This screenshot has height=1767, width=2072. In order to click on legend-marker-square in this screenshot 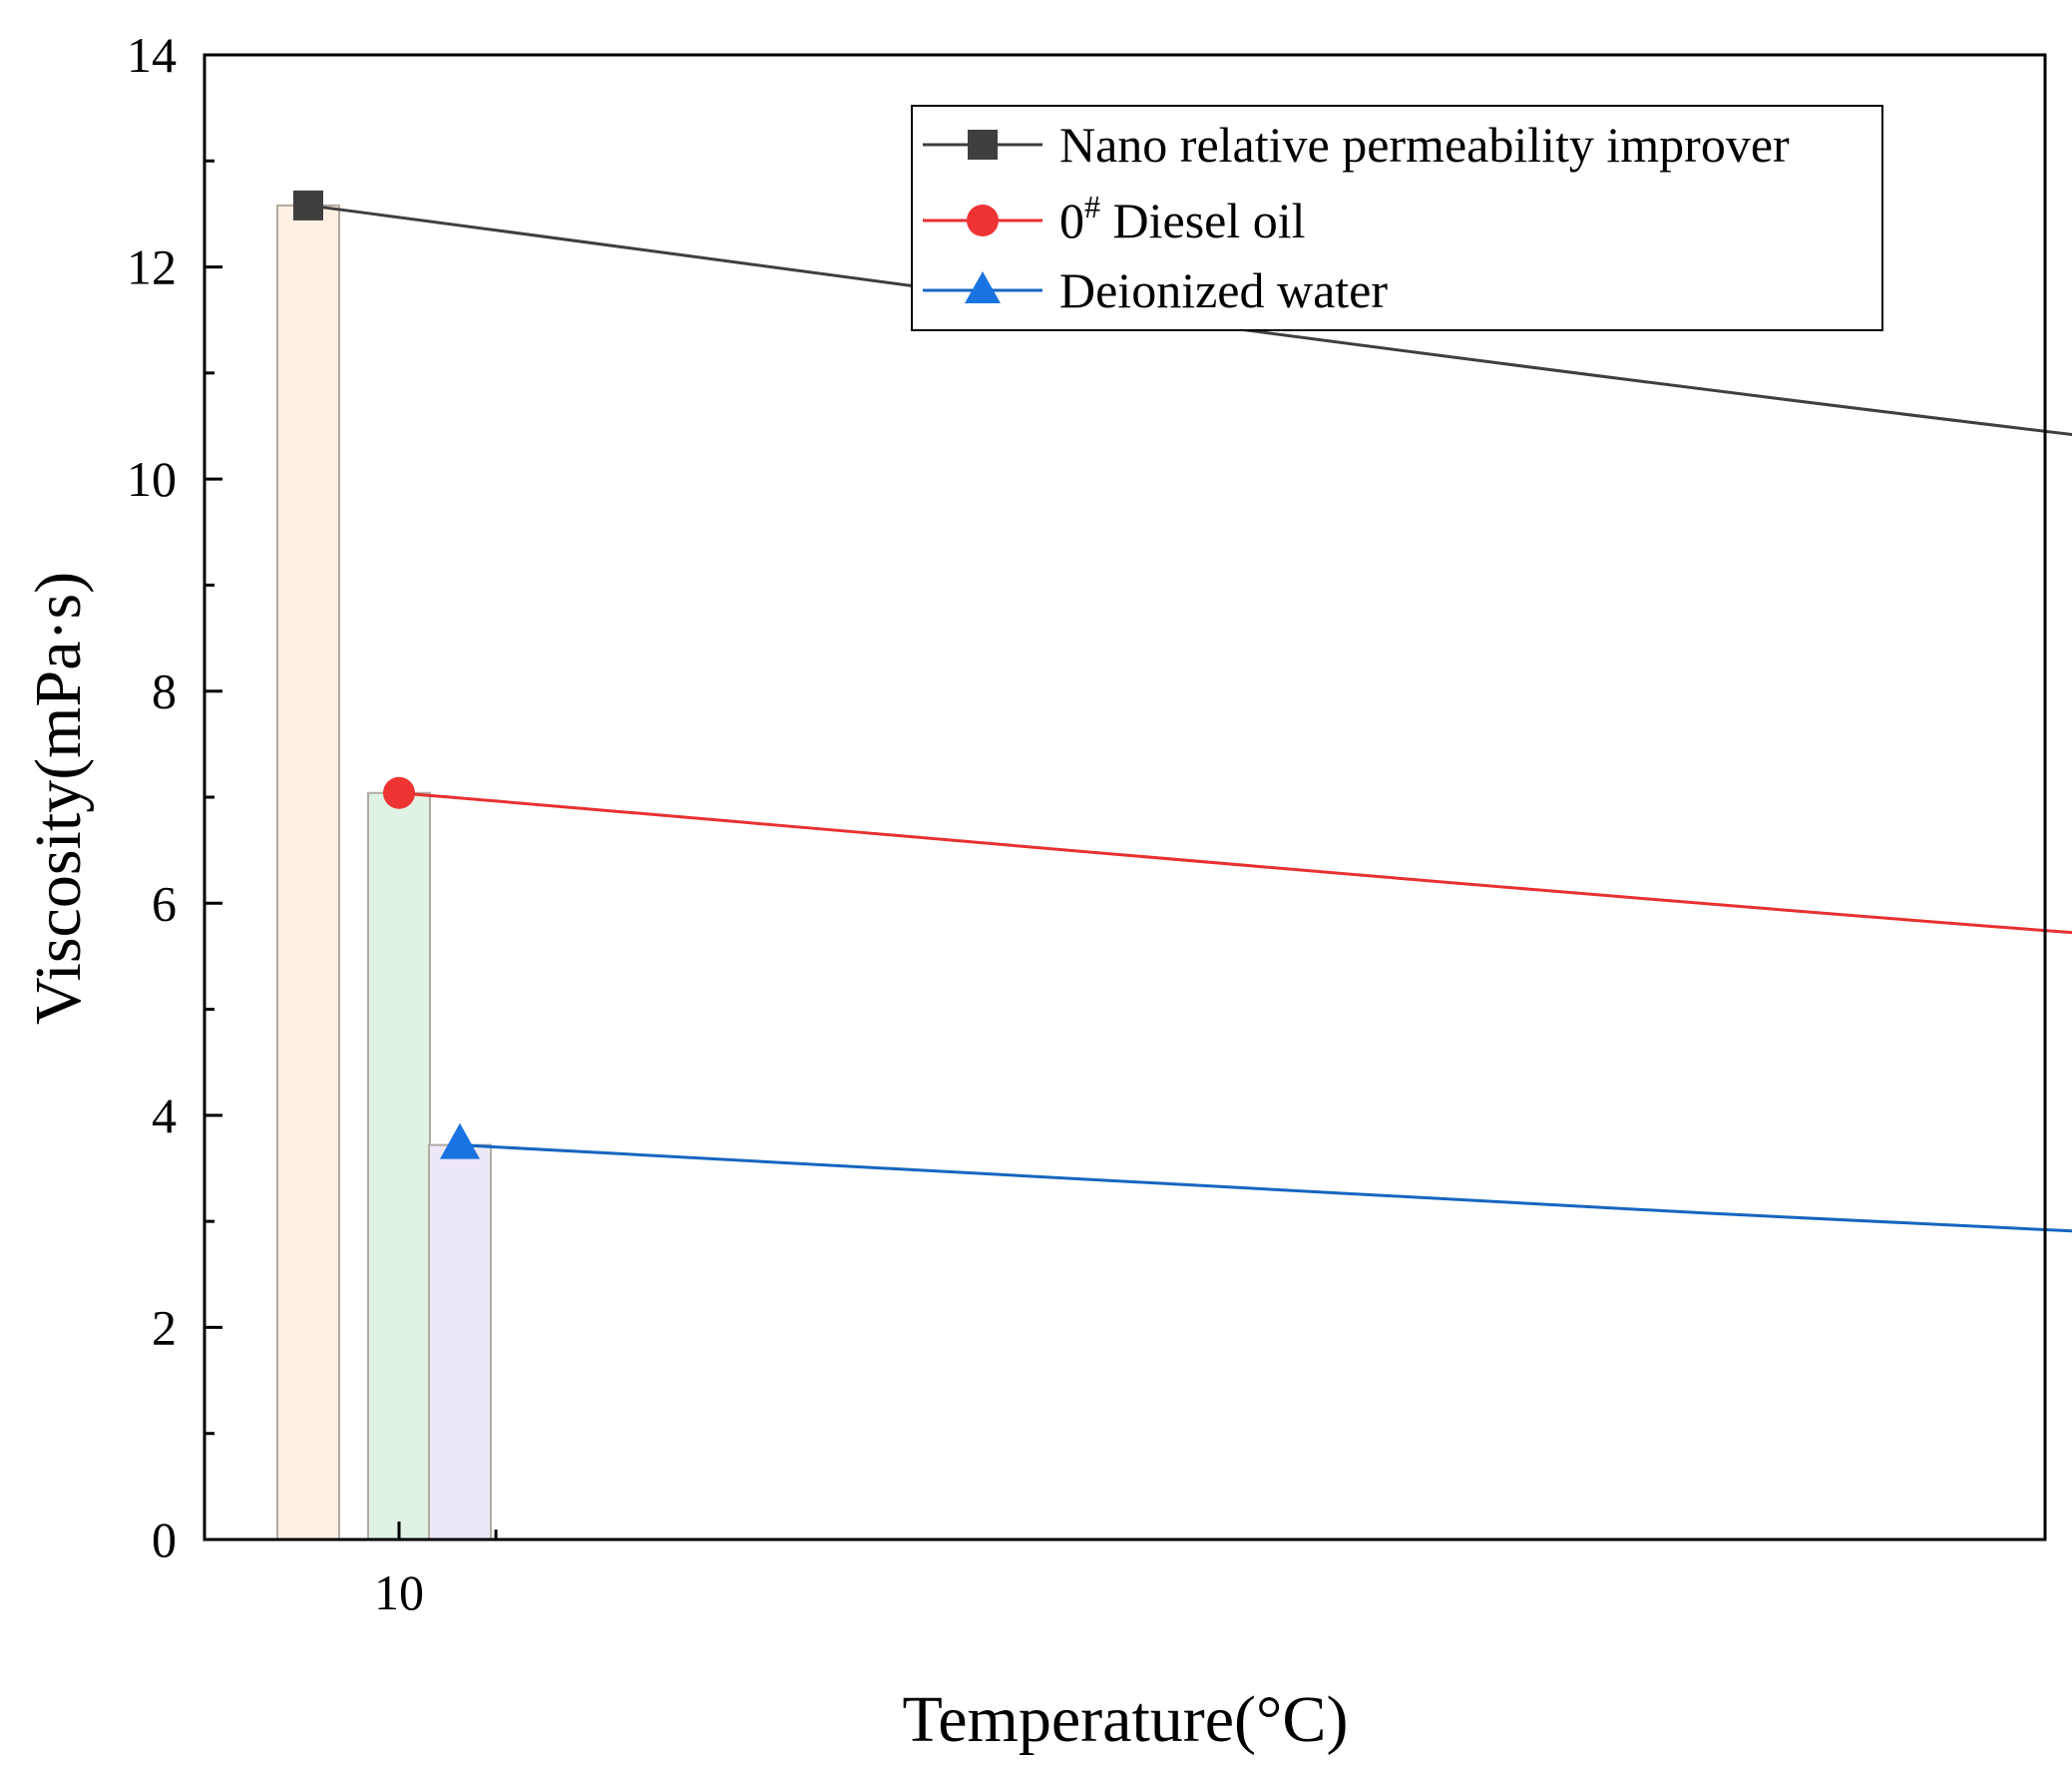, I will do `click(983, 145)`.